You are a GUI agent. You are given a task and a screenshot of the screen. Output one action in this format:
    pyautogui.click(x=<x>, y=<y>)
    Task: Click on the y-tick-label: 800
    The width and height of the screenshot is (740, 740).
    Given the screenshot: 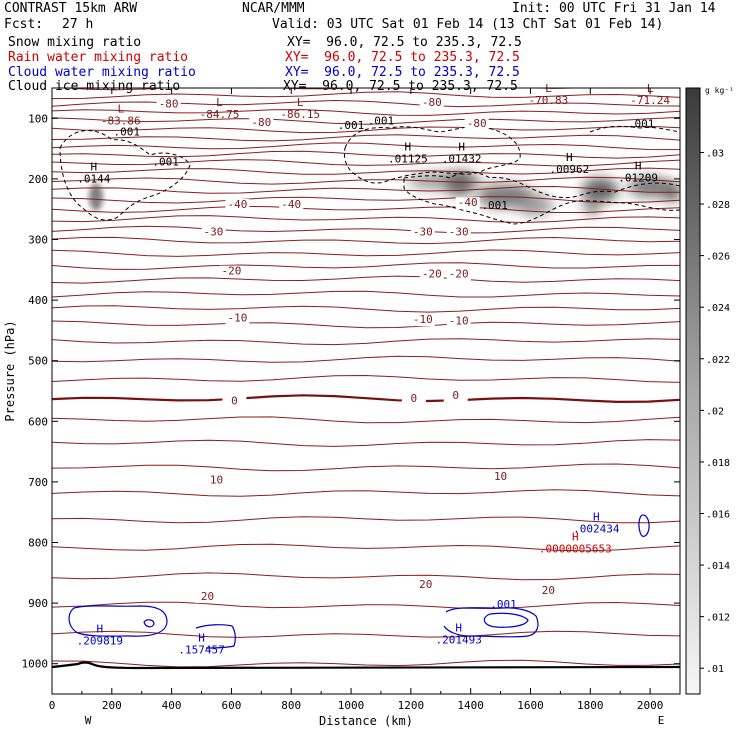 What is the action you would take?
    pyautogui.click(x=38, y=543)
    